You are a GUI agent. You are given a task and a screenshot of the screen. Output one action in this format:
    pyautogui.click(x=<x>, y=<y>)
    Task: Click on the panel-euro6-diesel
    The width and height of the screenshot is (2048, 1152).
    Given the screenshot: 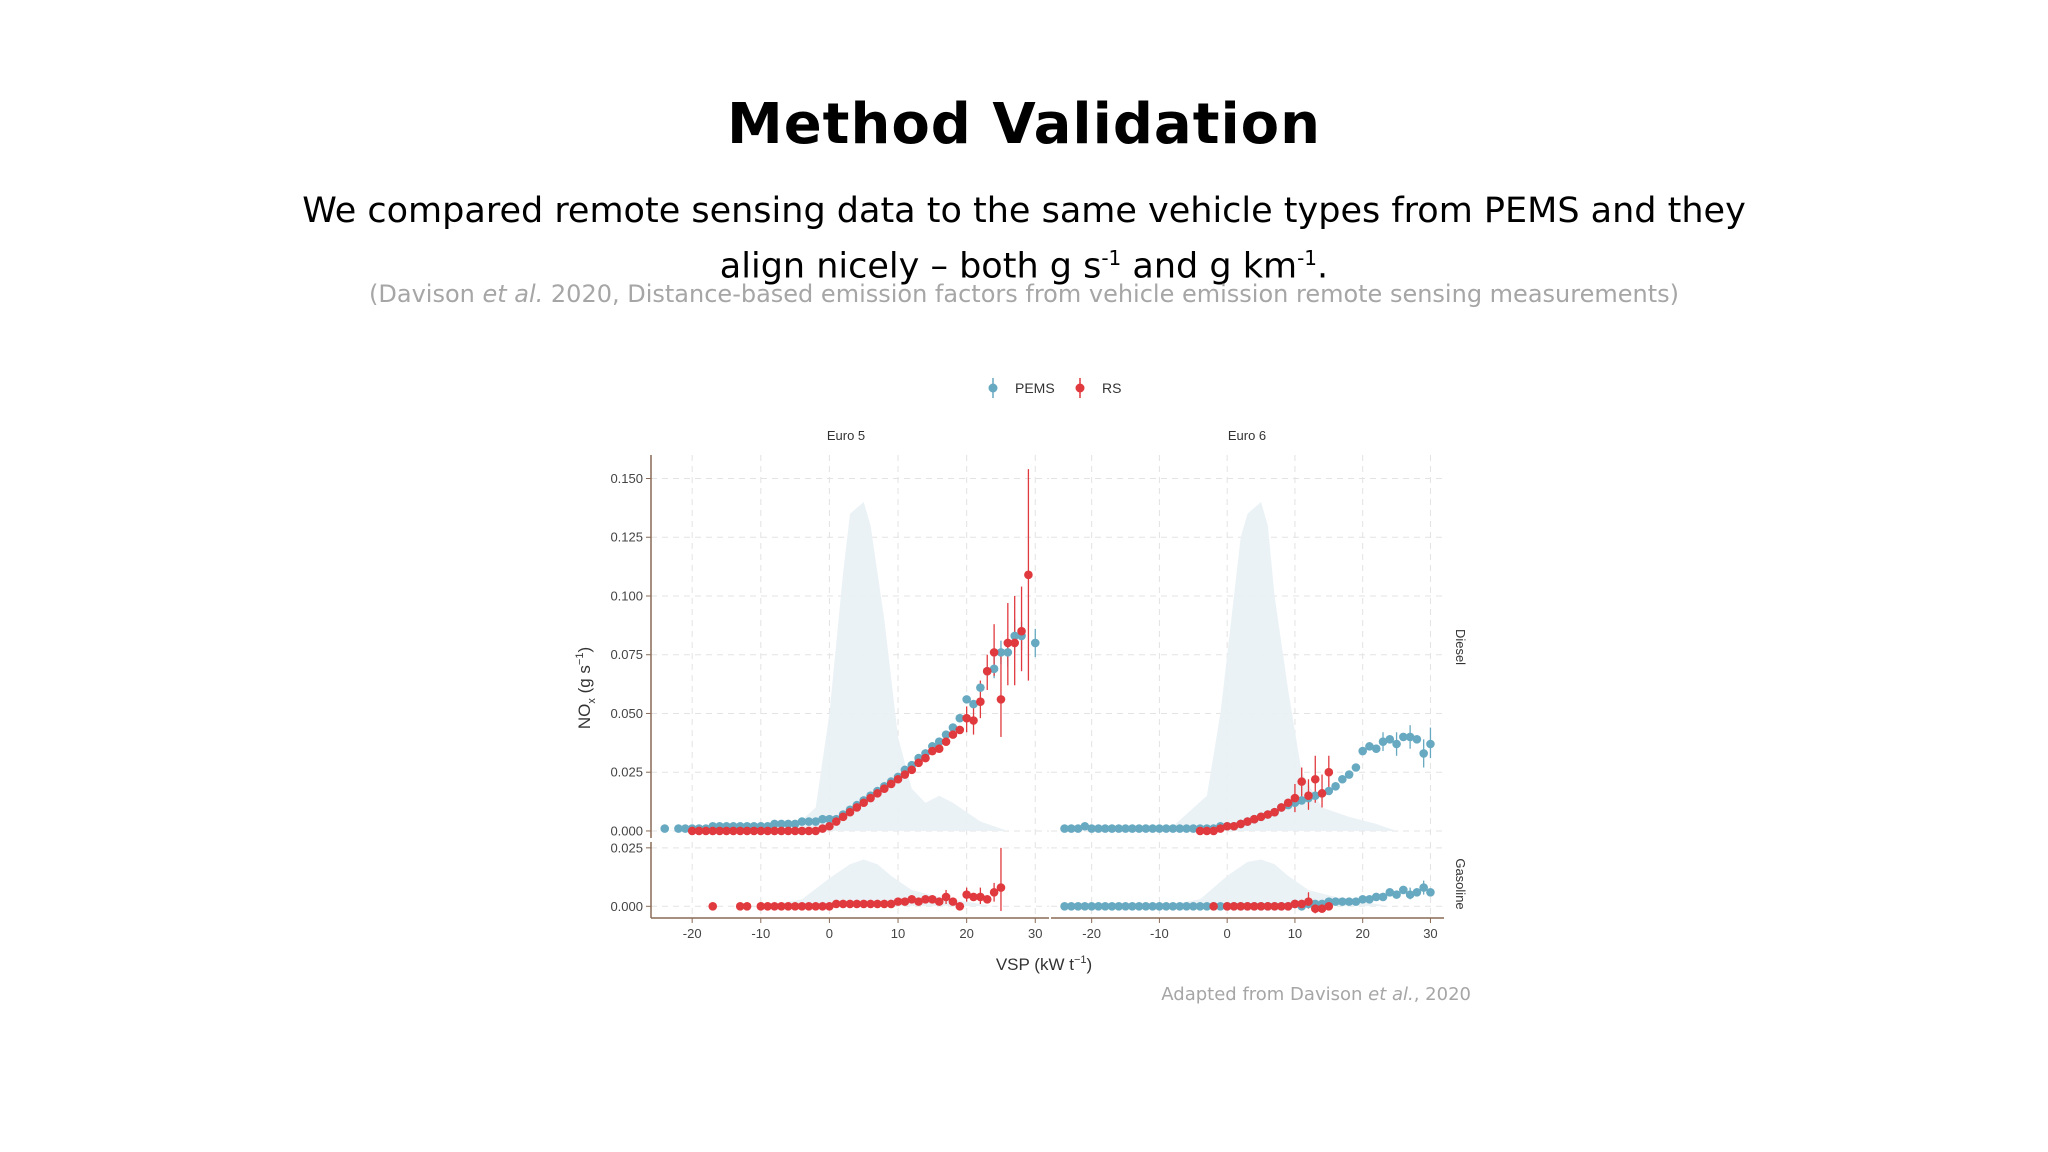 What is the action you would take?
    pyautogui.click(x=1247, y=646)
    